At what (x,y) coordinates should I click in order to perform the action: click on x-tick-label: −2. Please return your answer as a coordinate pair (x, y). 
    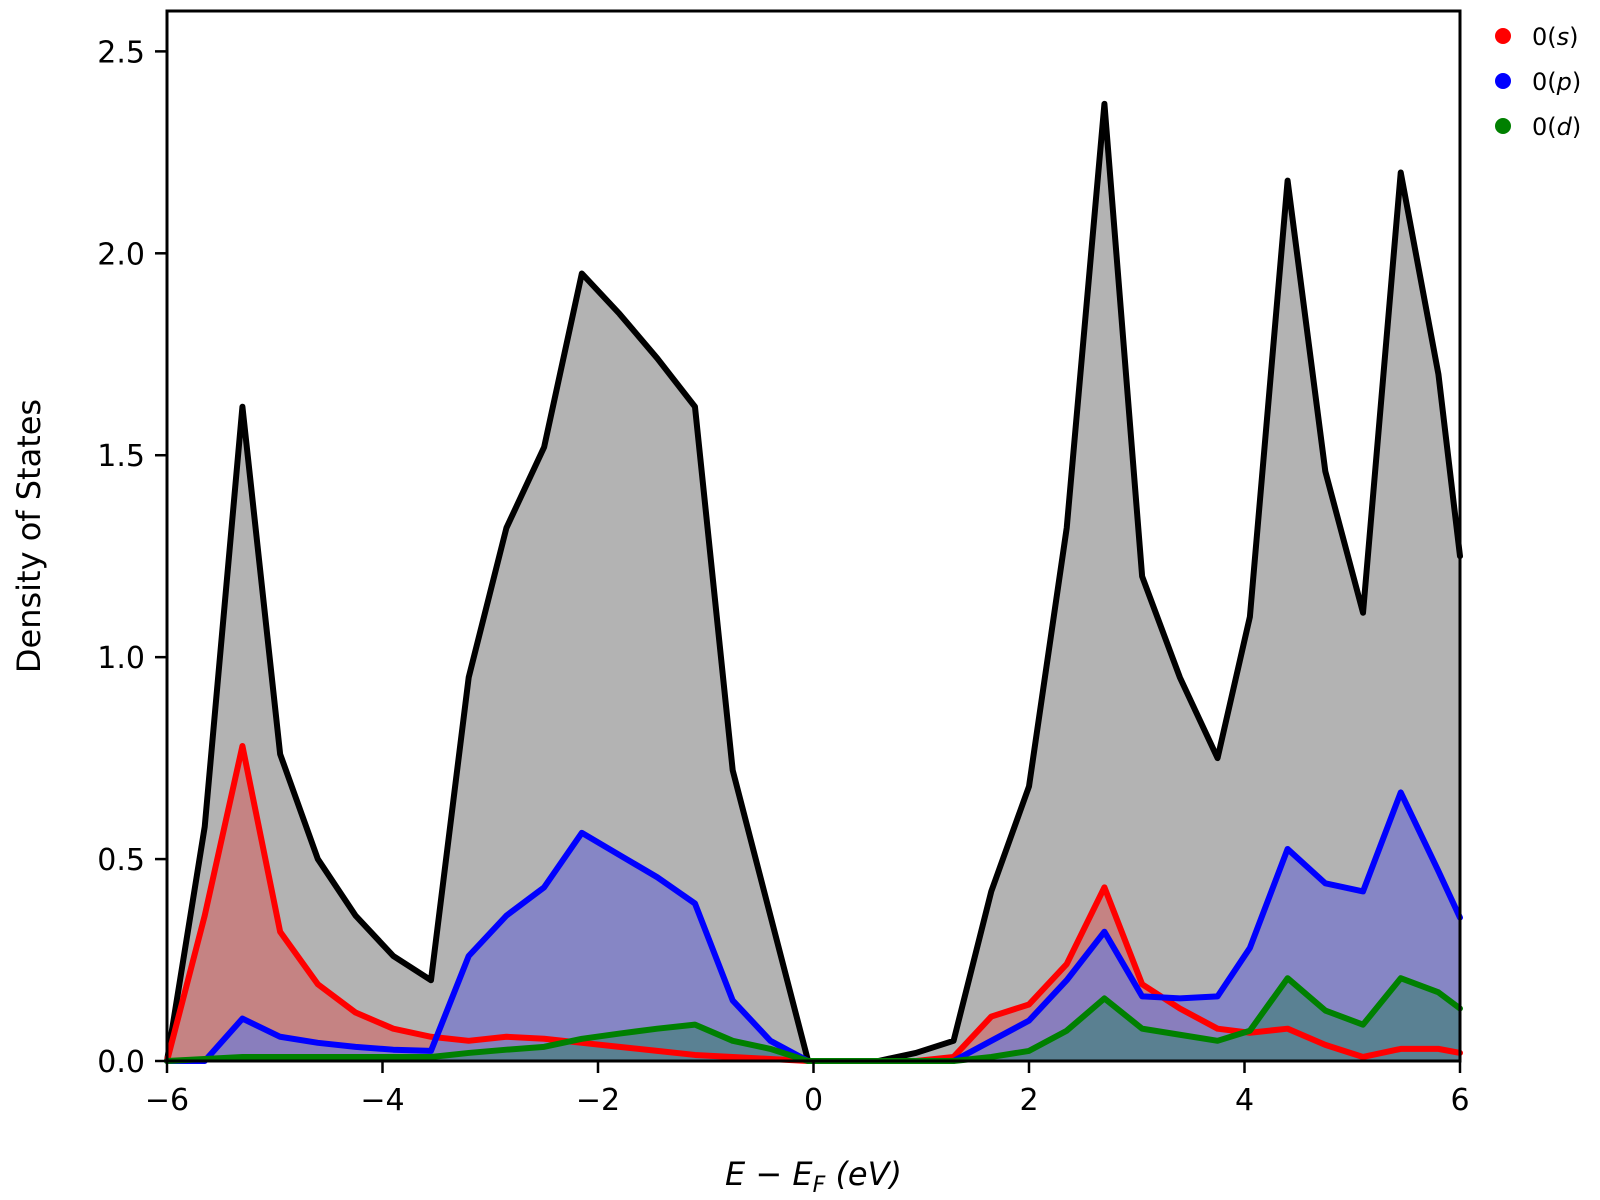
    Looking at the image, I should click on (598, 1100).